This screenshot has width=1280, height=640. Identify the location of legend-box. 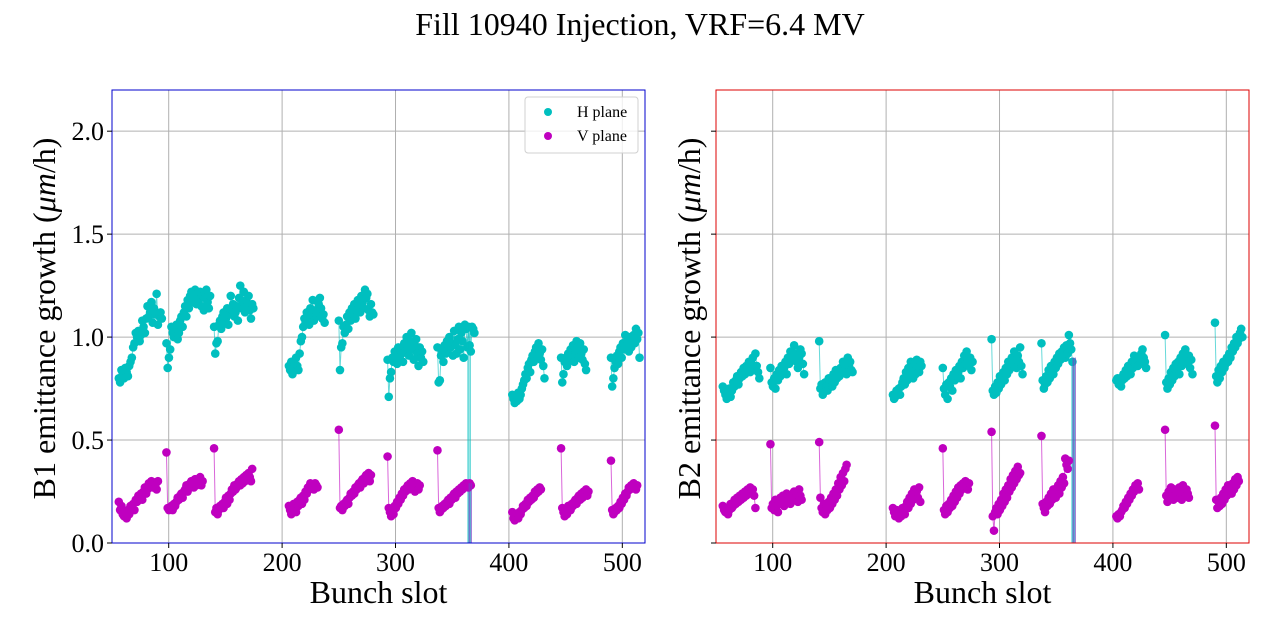
(581, 125).